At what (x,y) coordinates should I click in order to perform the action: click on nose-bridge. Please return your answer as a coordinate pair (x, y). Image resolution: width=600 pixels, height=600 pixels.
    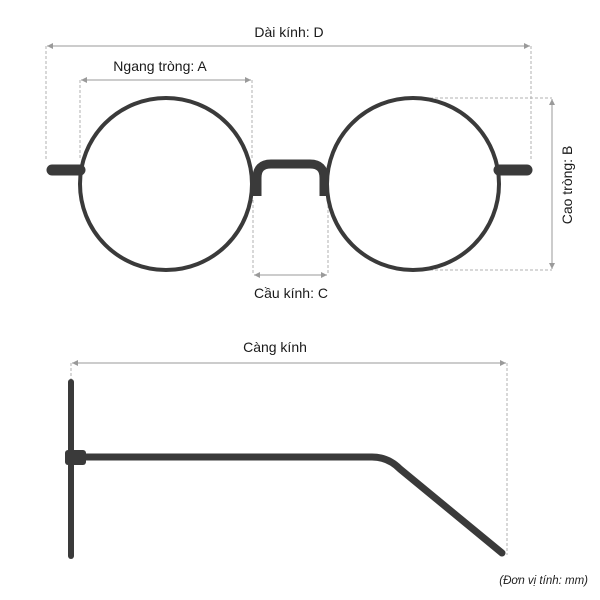
    Looking at the image, I should click on (290, 177).